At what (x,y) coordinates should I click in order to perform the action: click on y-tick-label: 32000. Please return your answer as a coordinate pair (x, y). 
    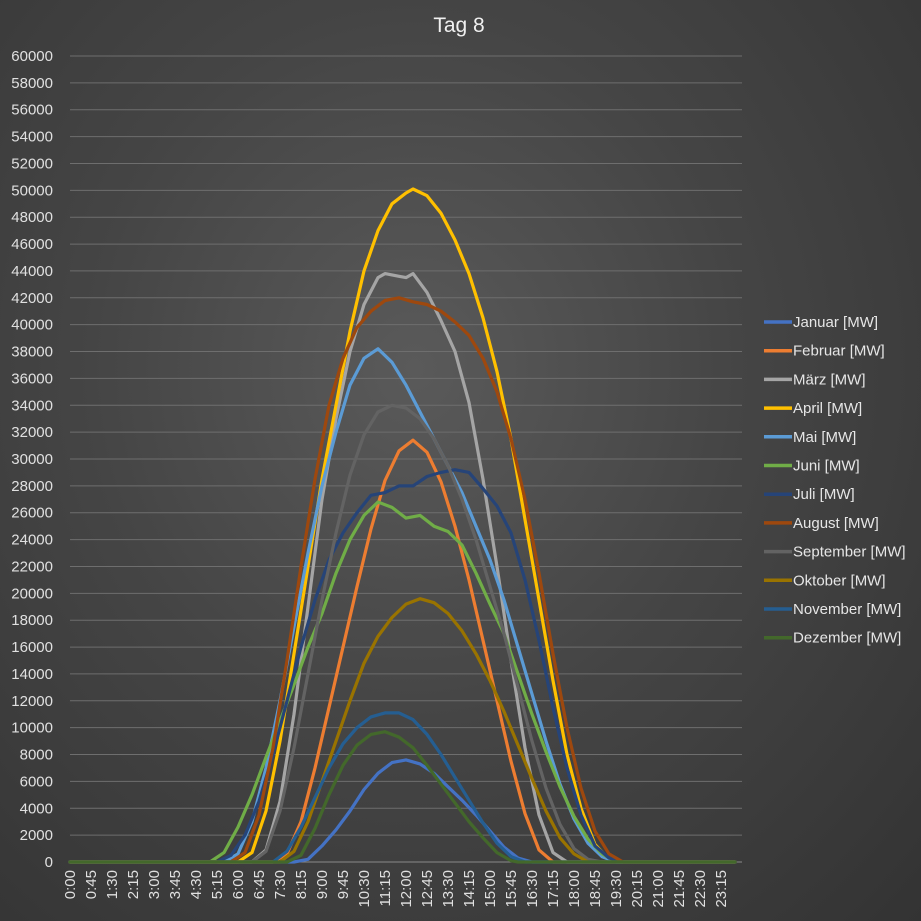
    Looking at the image, I should click on (32, 432).